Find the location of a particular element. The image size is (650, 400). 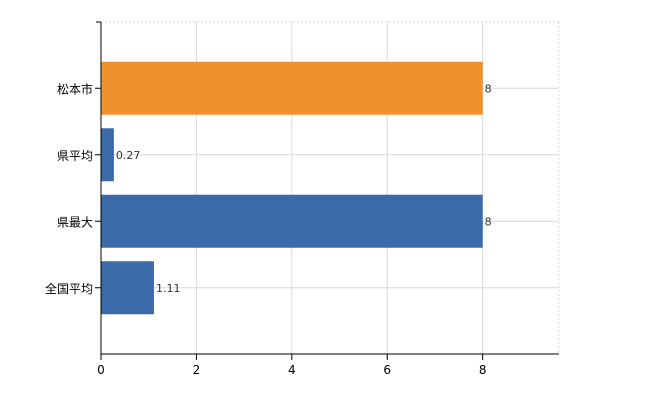

x-tick-label: 8 is located at coordinates (483, 370).